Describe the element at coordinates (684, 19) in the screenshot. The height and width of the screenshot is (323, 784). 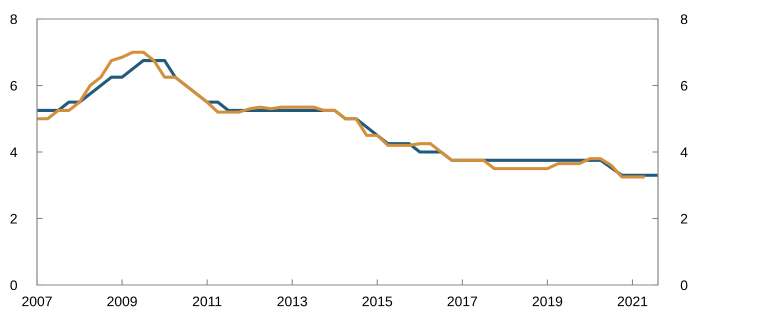
I see `y2-tick-label: 8` at that location.